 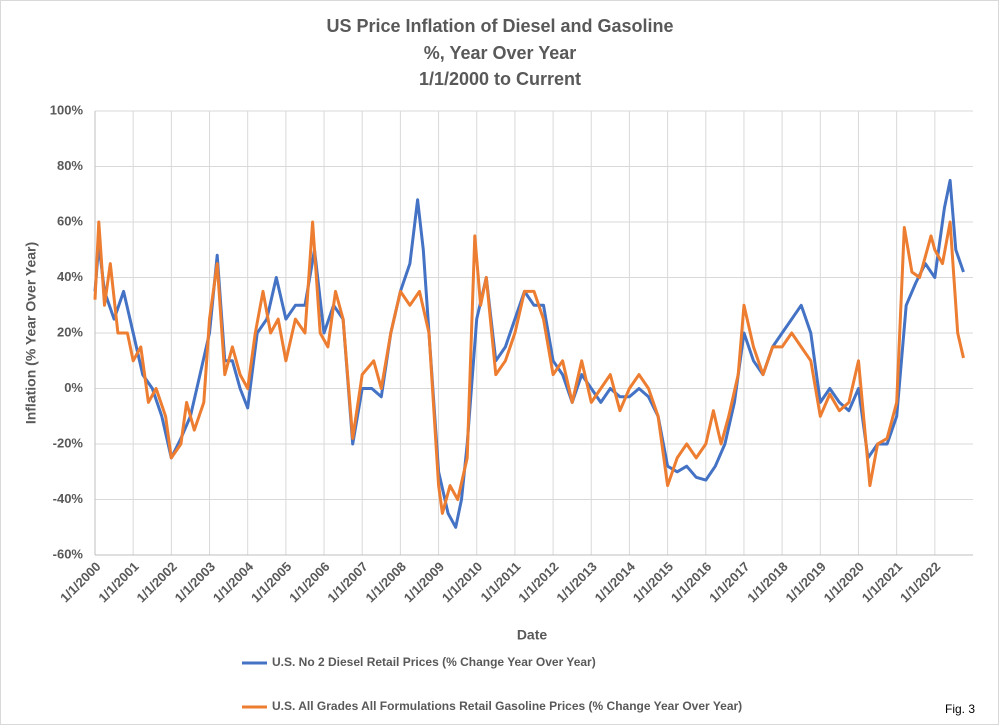 What do you see at coordinates (68, 498) in the screenshot?
I see `y-tick-label: -40%` at bounding box center [68, 498].